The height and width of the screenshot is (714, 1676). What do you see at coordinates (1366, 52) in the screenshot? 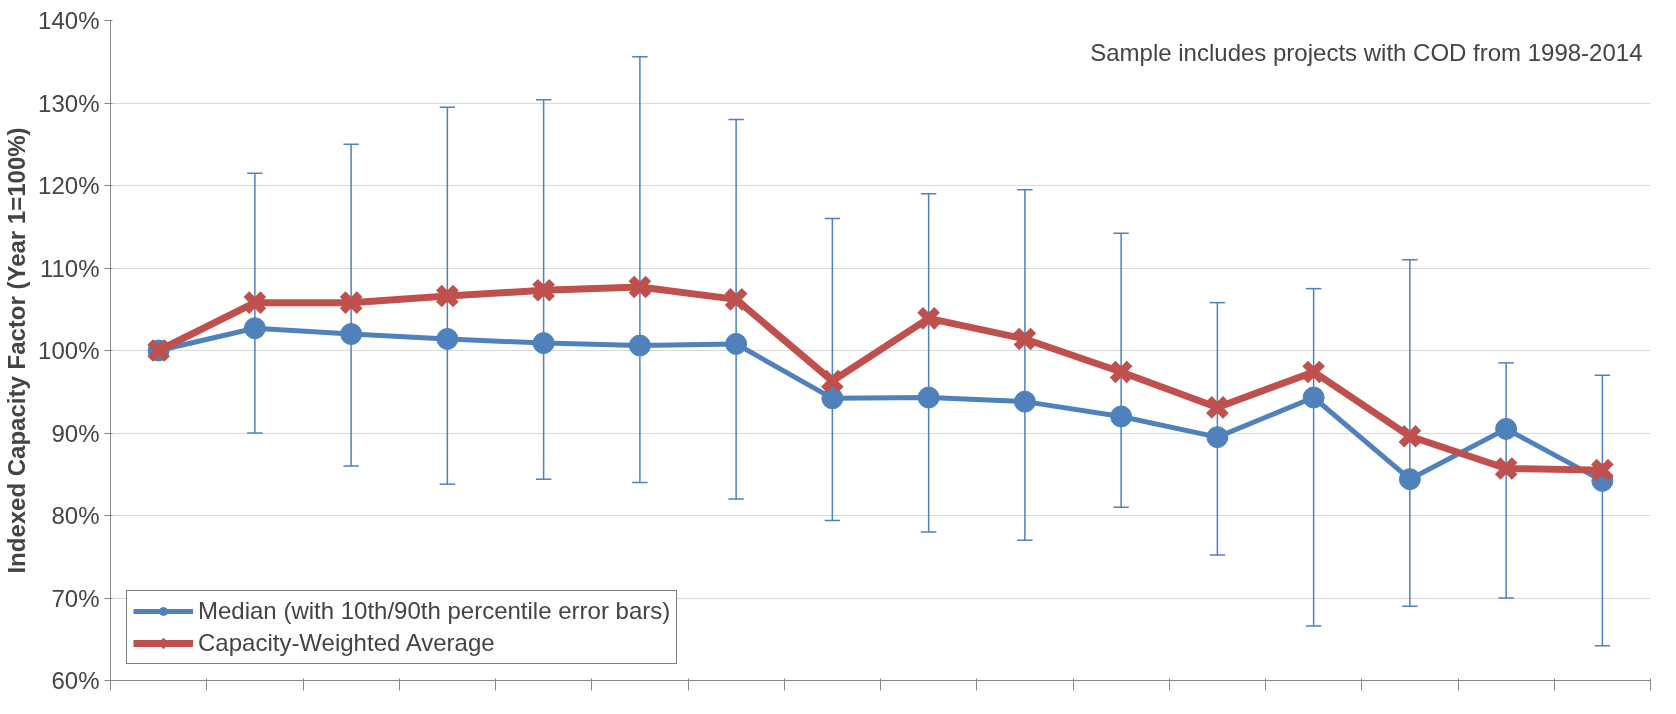
I see `annotation: Sample includes projects with COD from 1998-2014` at bounding box center [1366, 52].